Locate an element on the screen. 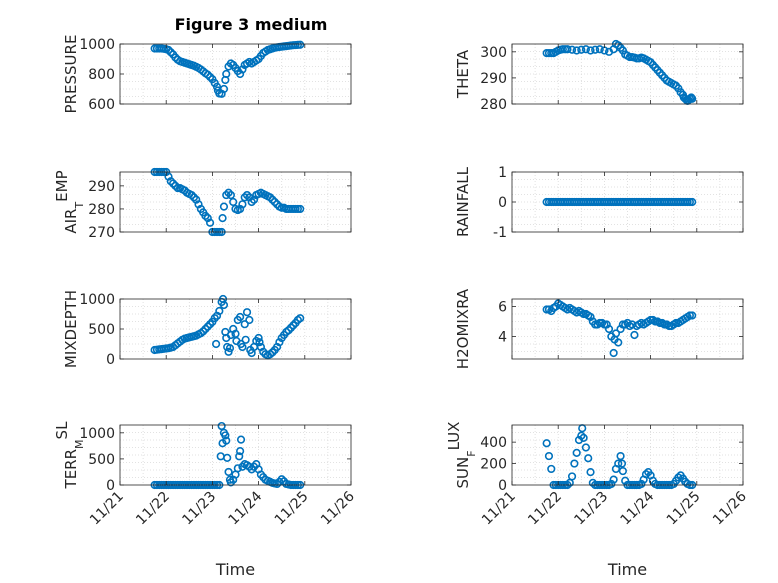  subplot-mixdepth: 1000 500 0 MIXDEPTH is located at coordinates (207, 329).